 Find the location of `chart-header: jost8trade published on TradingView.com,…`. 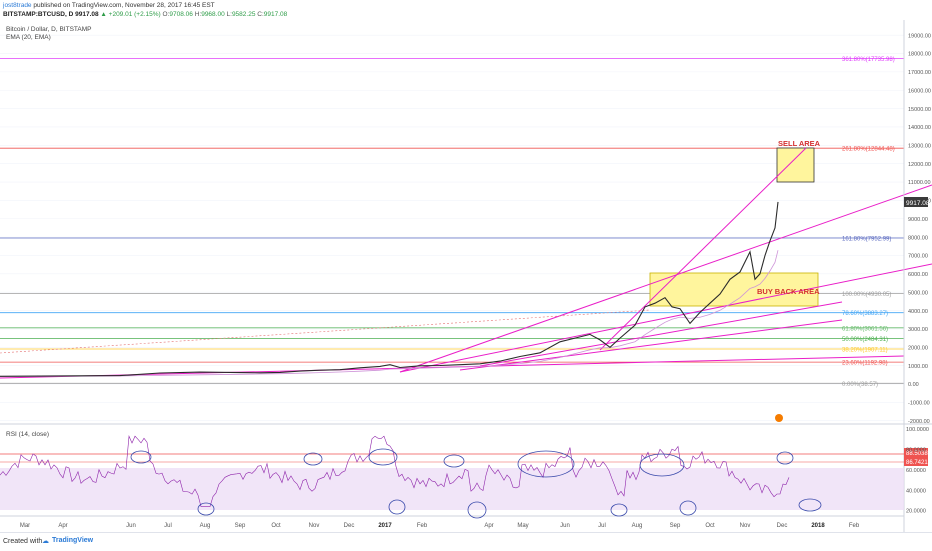

chart-header: jost8trade published on TradingView.com,… is located at coordinates (466, 10).